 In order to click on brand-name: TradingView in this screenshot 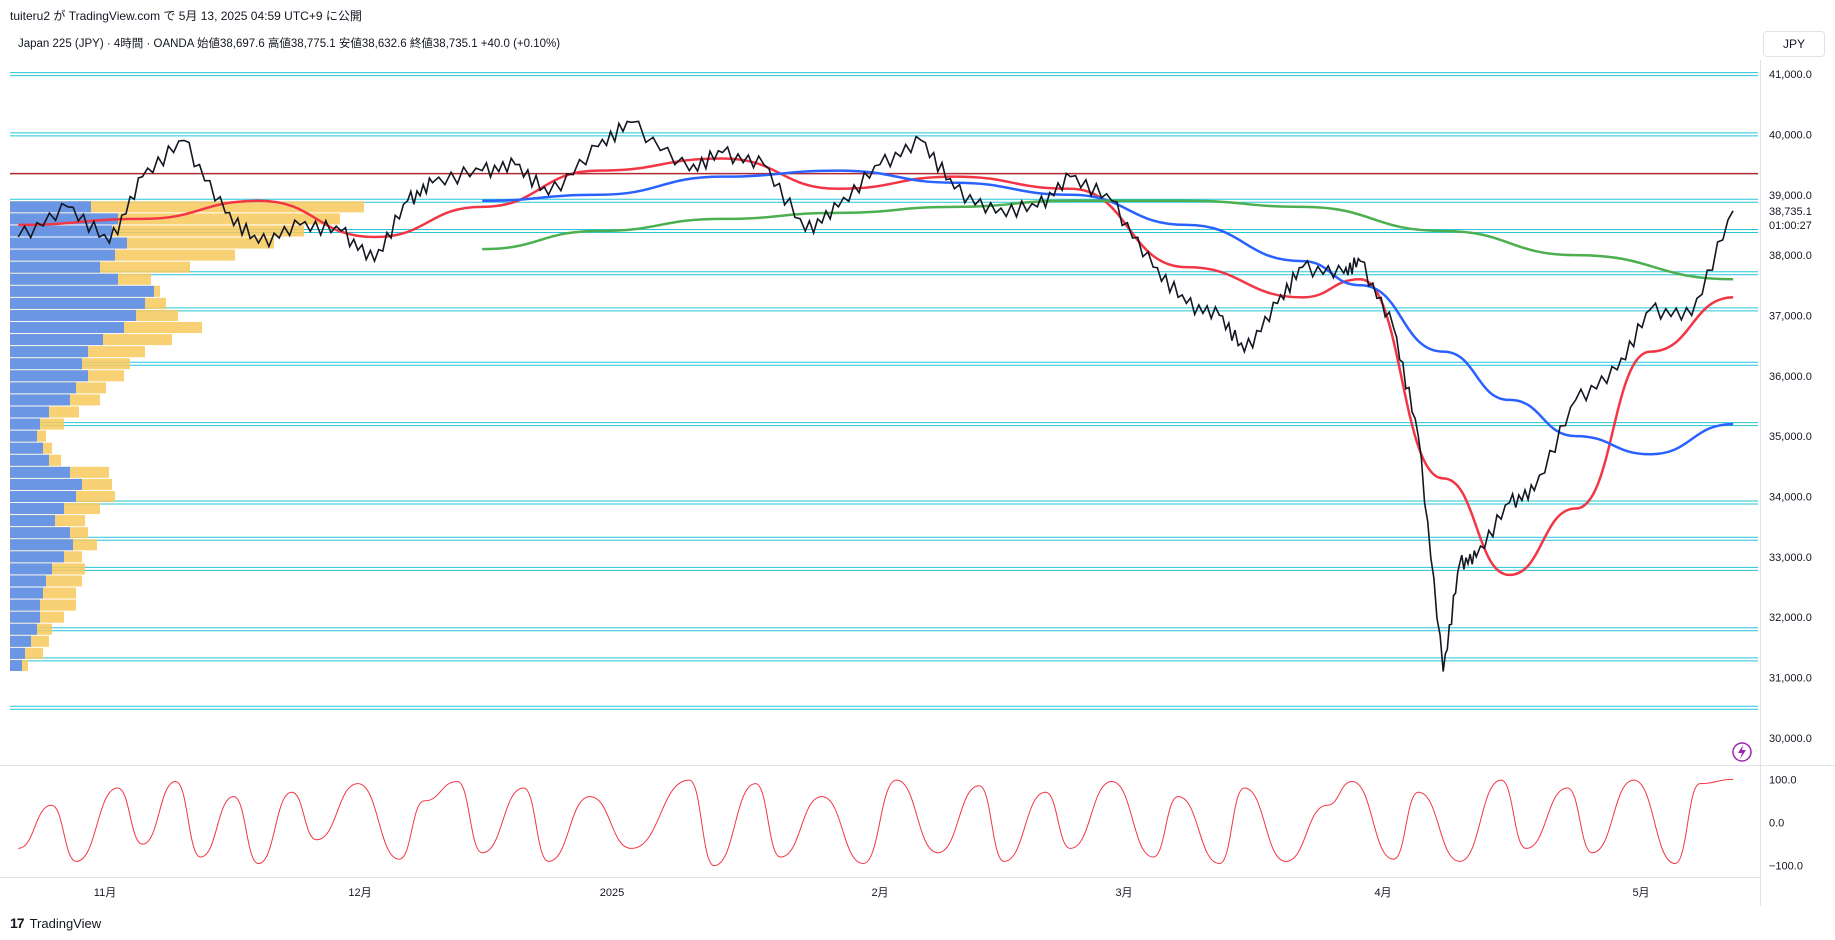, I will do `click(65, 923)`.